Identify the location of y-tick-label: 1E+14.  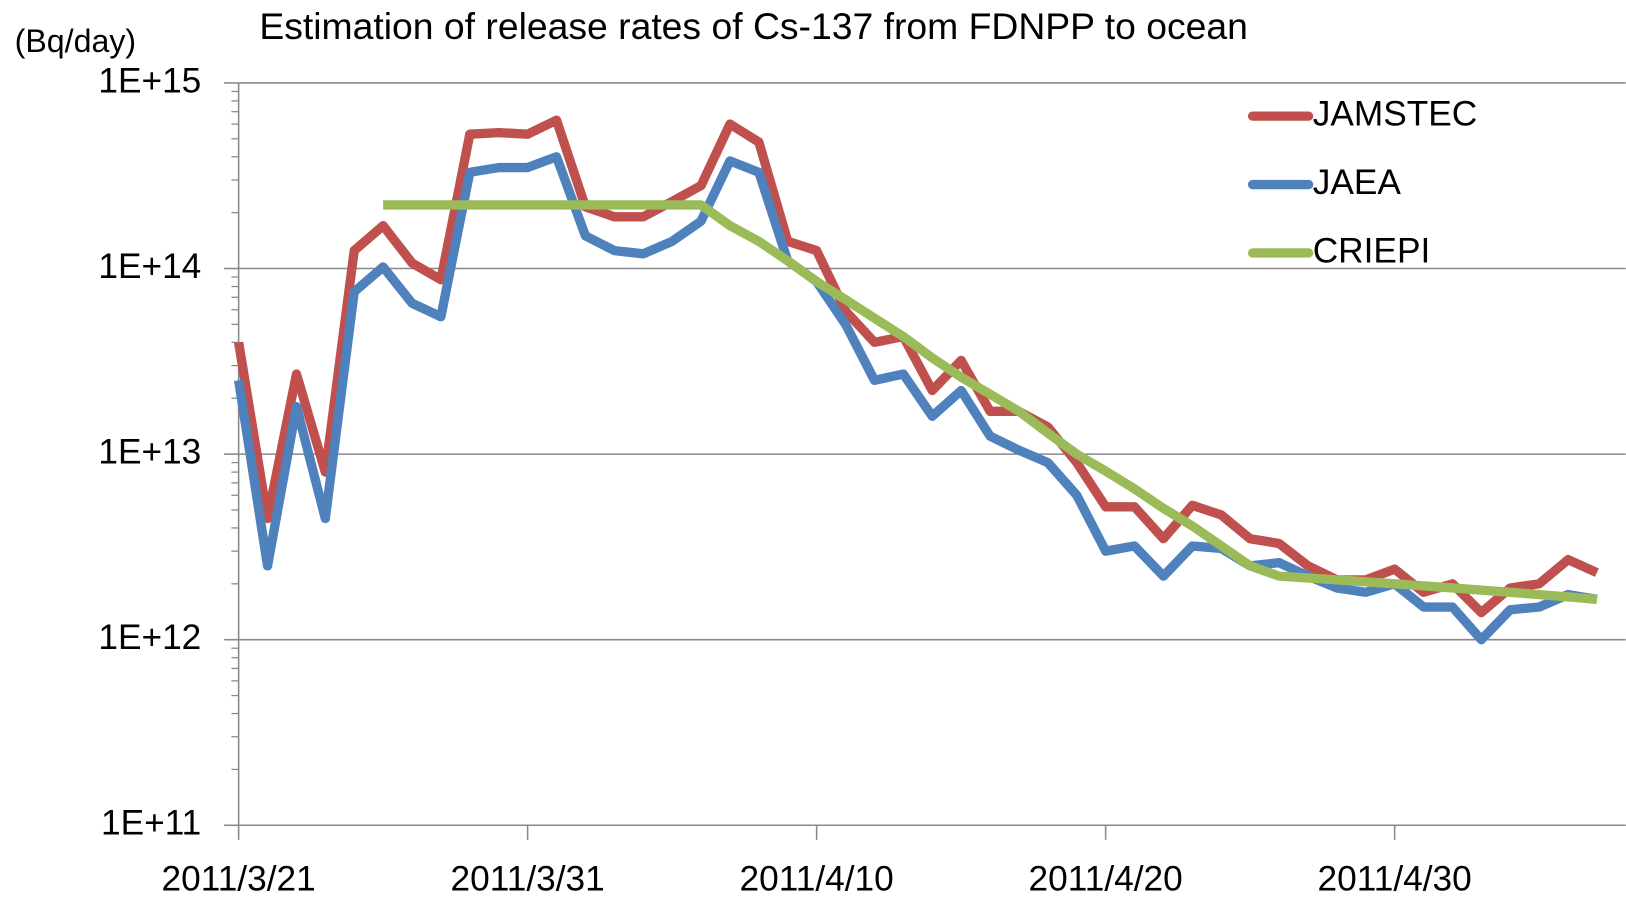
(149, 266).